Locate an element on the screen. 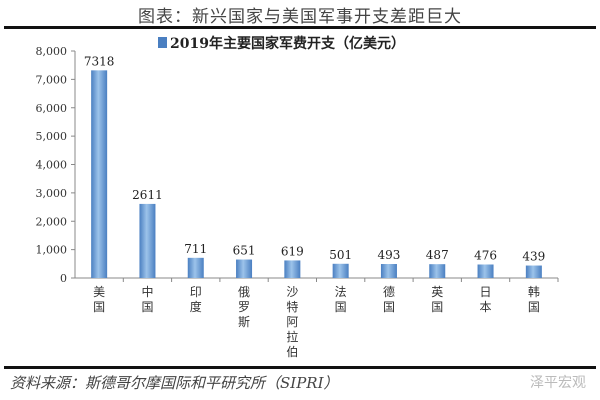  x-tick-label: 印 is located at coordinates (196, 292).